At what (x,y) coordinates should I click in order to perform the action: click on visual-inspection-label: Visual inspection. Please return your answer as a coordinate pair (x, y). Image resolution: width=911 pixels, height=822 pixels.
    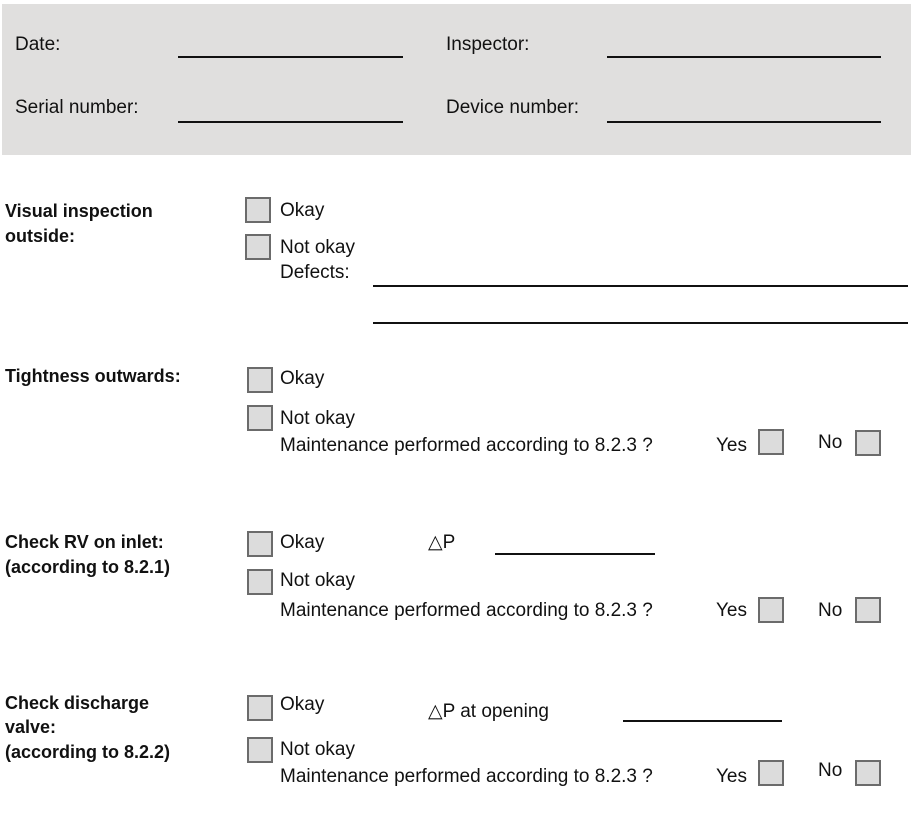
    Looking at the image, I should click on (79, 211).